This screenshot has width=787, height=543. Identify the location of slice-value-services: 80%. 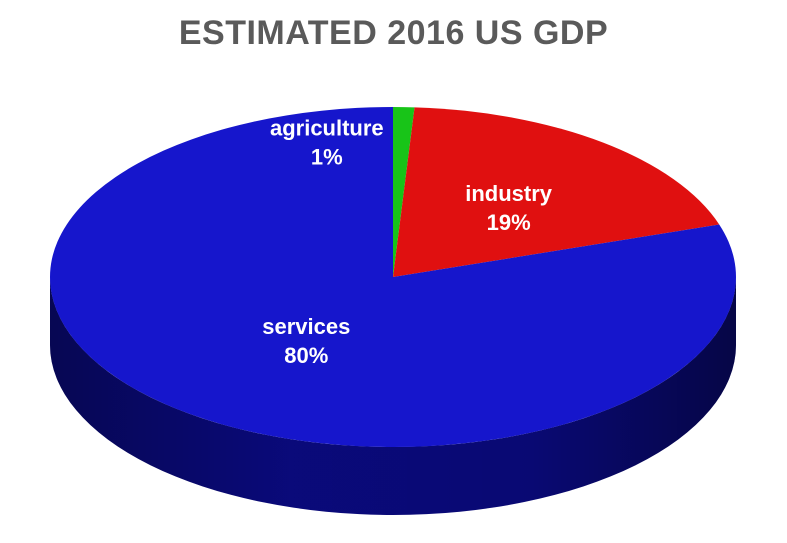
(306, 355).